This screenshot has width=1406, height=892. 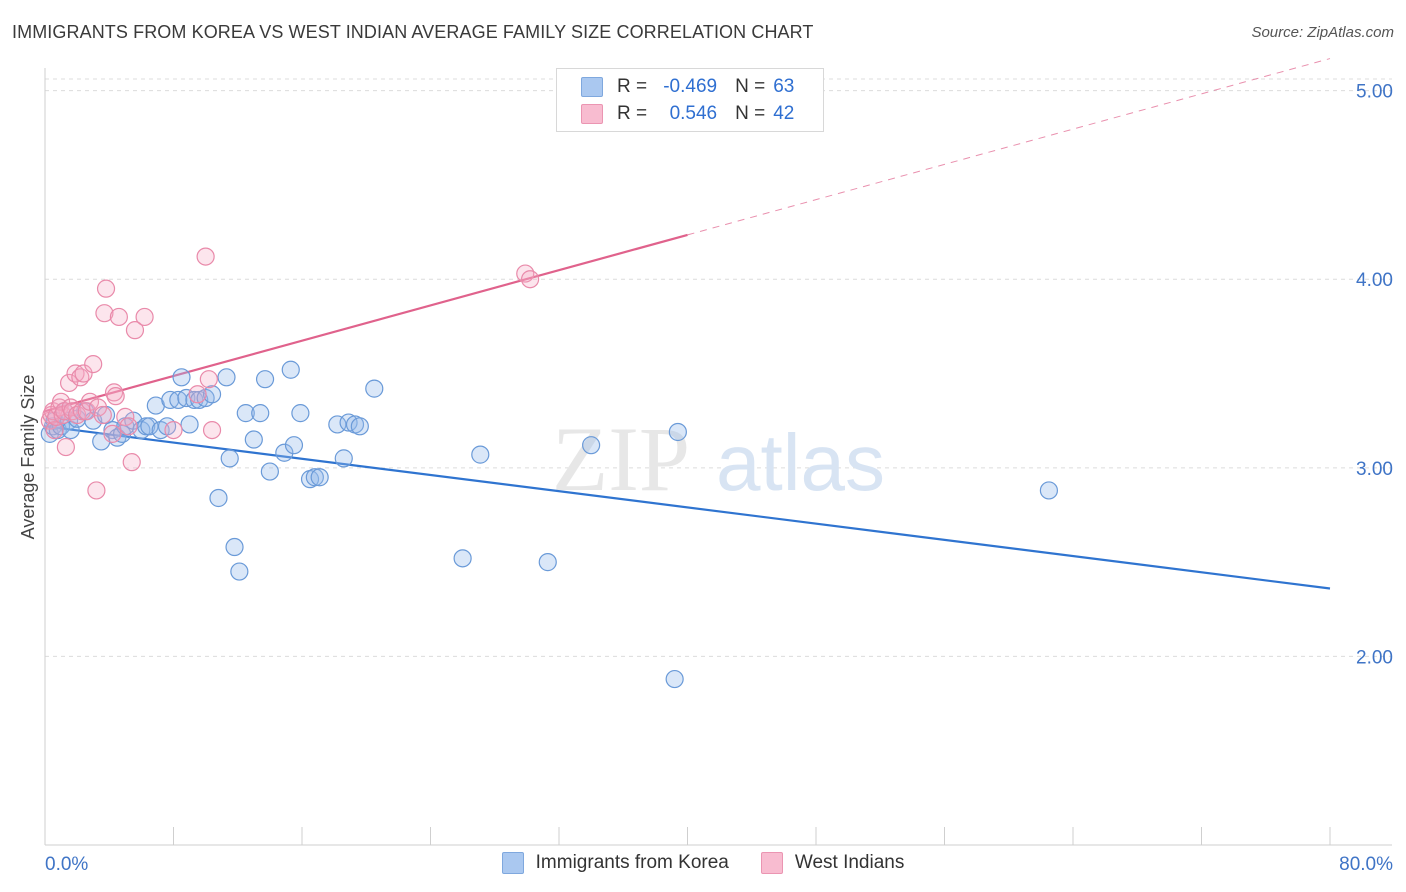 I want to click on source-label: Source: ZipAtlas.com, so click(x=1322, y=32).